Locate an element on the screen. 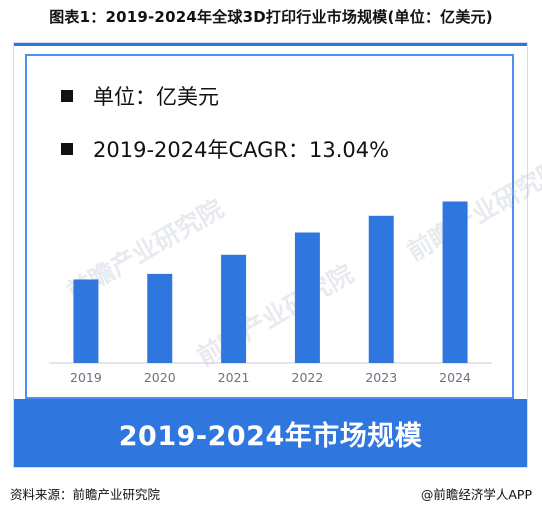 This screenshot has height=515, width=542. x-tick-label-2022: 2022 is located at coordinates (308, 377).